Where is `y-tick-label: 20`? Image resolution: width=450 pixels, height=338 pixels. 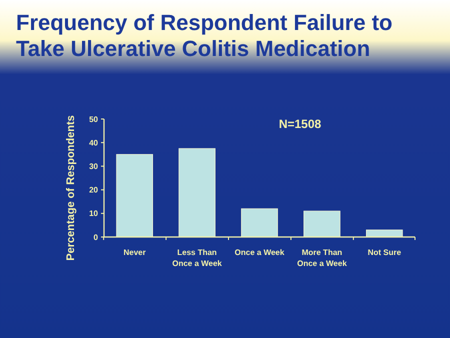
y-tick-label: 20 is located at coordinates (94, 190).